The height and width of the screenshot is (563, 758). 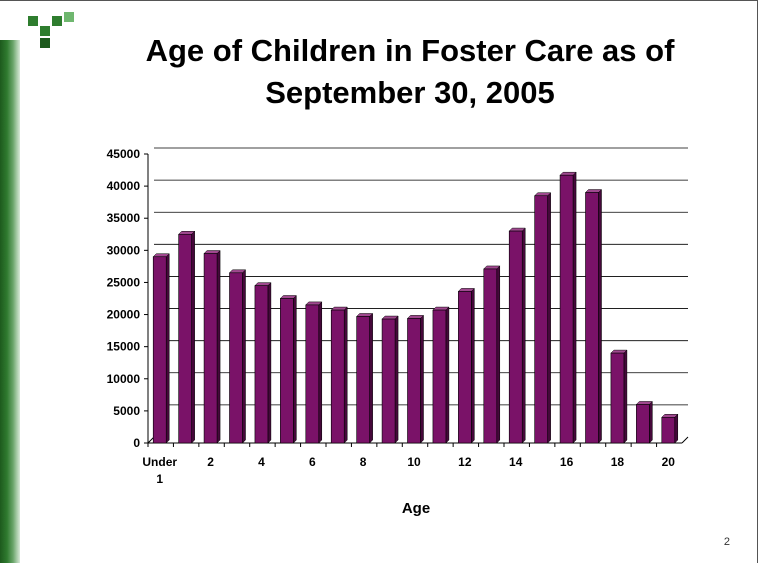 What do you see at coordinates (410, 50) in the screenshot?
I see `title-line-1: Age of Children in Foster Care as of` at bounding box center [410, 50].